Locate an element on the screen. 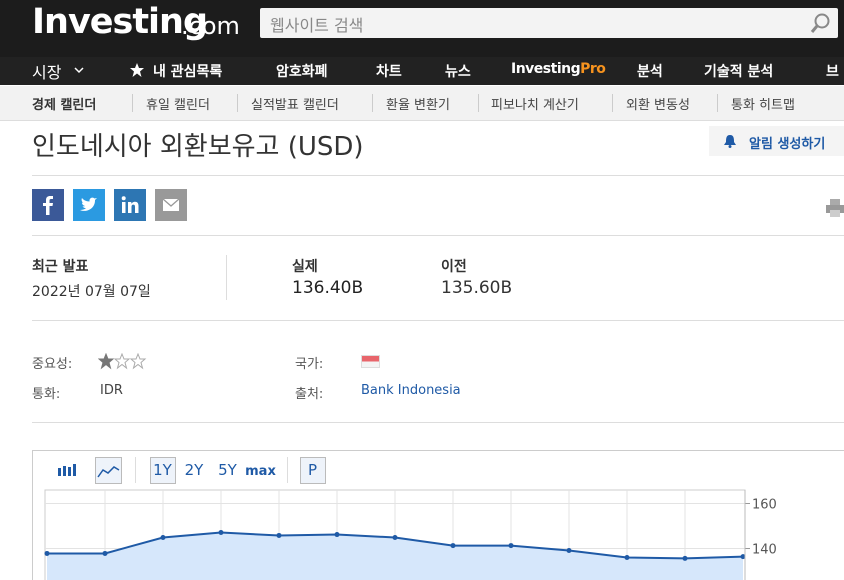 The image size is (844, 580). importance-label: 중요성: is located at coordinates (52, 364).